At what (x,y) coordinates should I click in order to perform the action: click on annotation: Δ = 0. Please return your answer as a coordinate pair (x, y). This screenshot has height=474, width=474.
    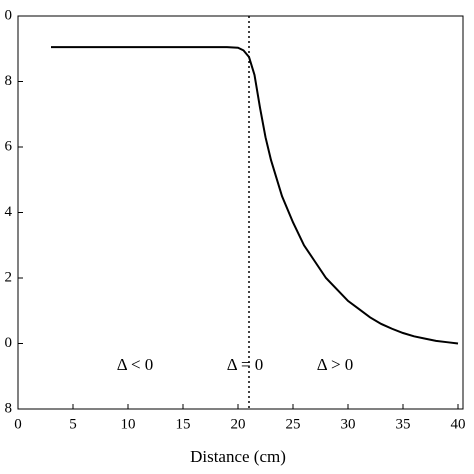
    Looking at the image, I should click on (245, 364).